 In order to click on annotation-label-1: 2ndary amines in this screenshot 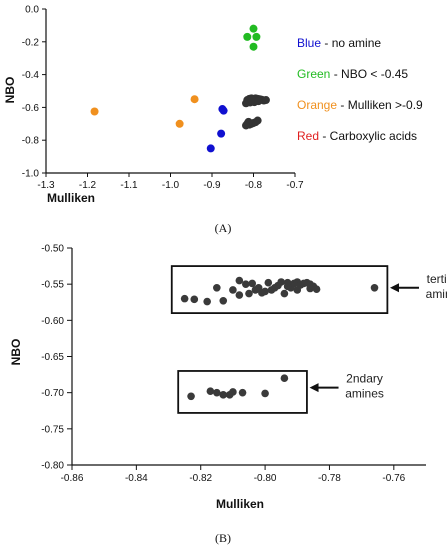, I will do `click(364, 386)`.